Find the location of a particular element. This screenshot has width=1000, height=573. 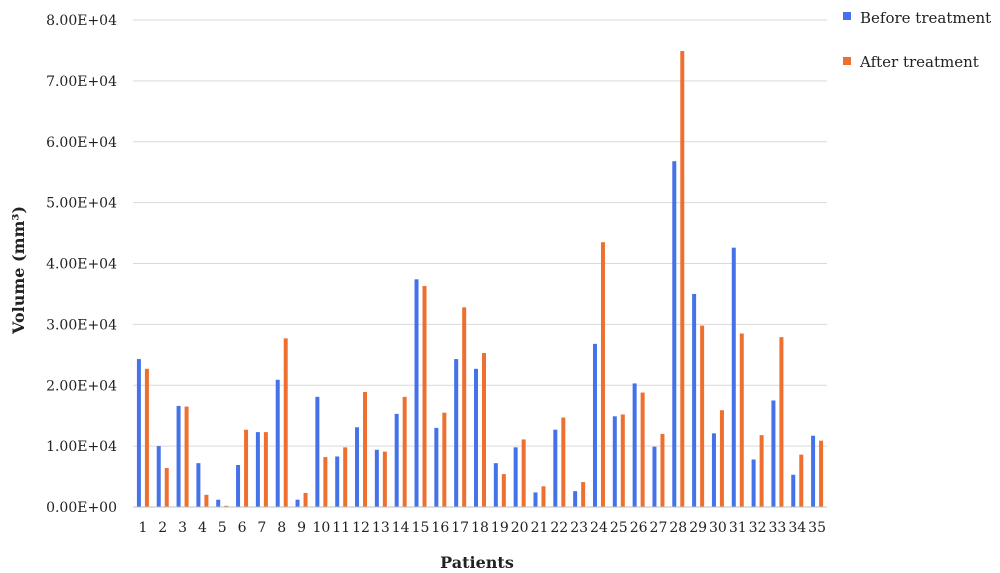

x-tick-label: 17 is located at coordinates (460, 528).